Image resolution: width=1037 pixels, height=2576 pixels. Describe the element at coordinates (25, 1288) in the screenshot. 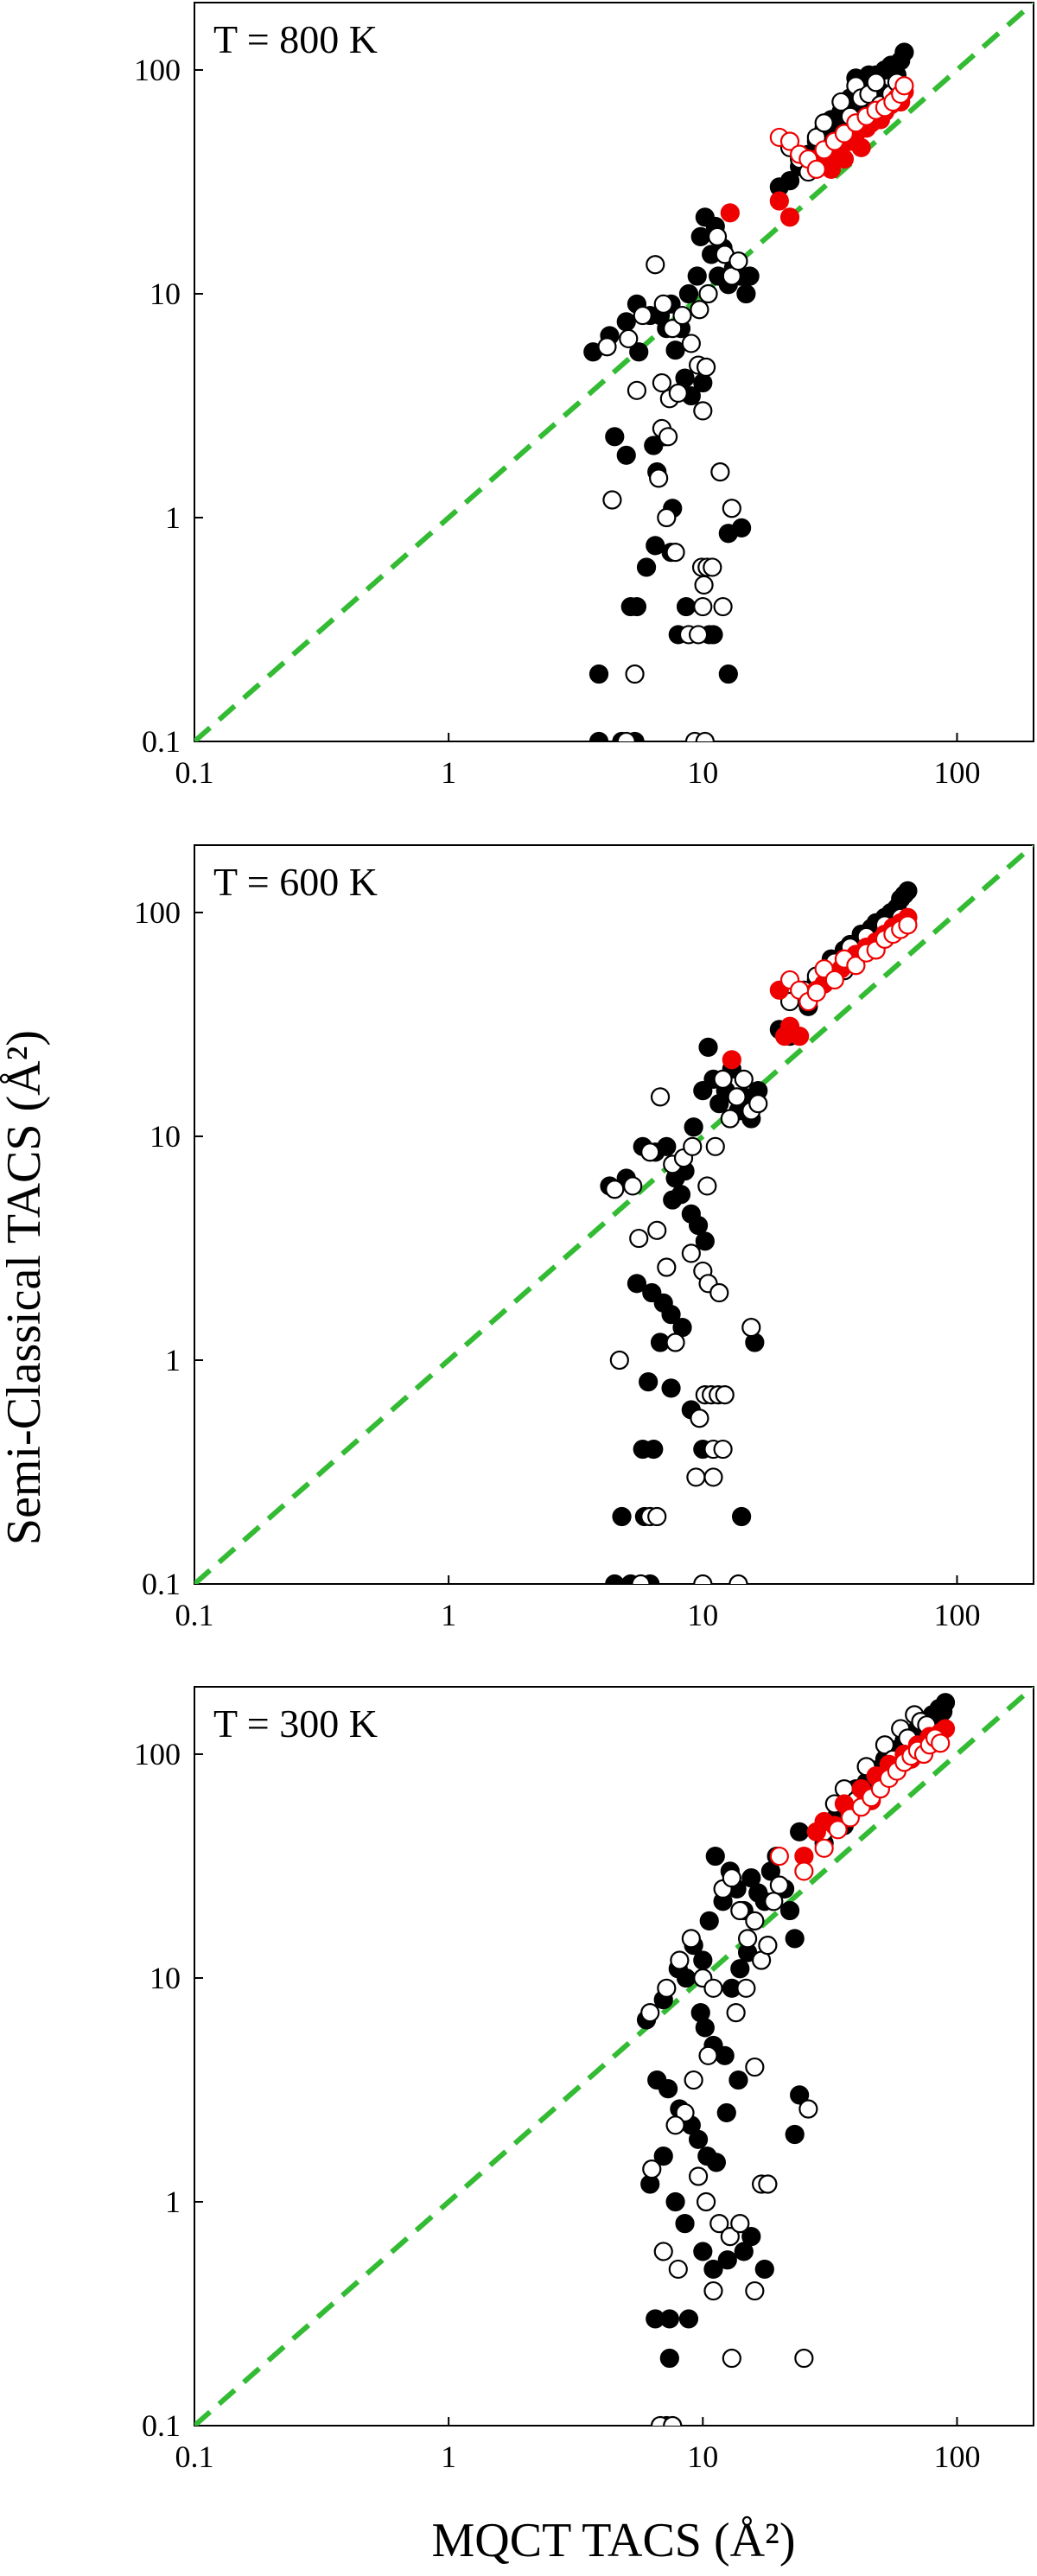

I see `y-axis-title: Semi-Classical TACS (Å²)` at that location.